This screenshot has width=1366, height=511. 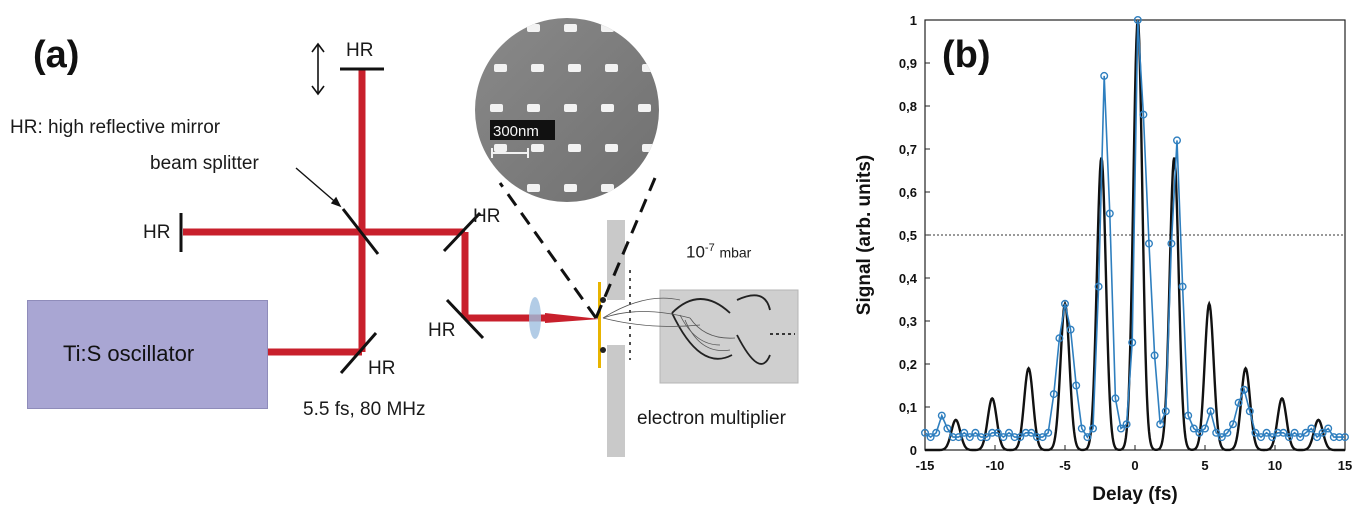 I want to click on hr-mirror-bottom, so click(x=358, y=353).